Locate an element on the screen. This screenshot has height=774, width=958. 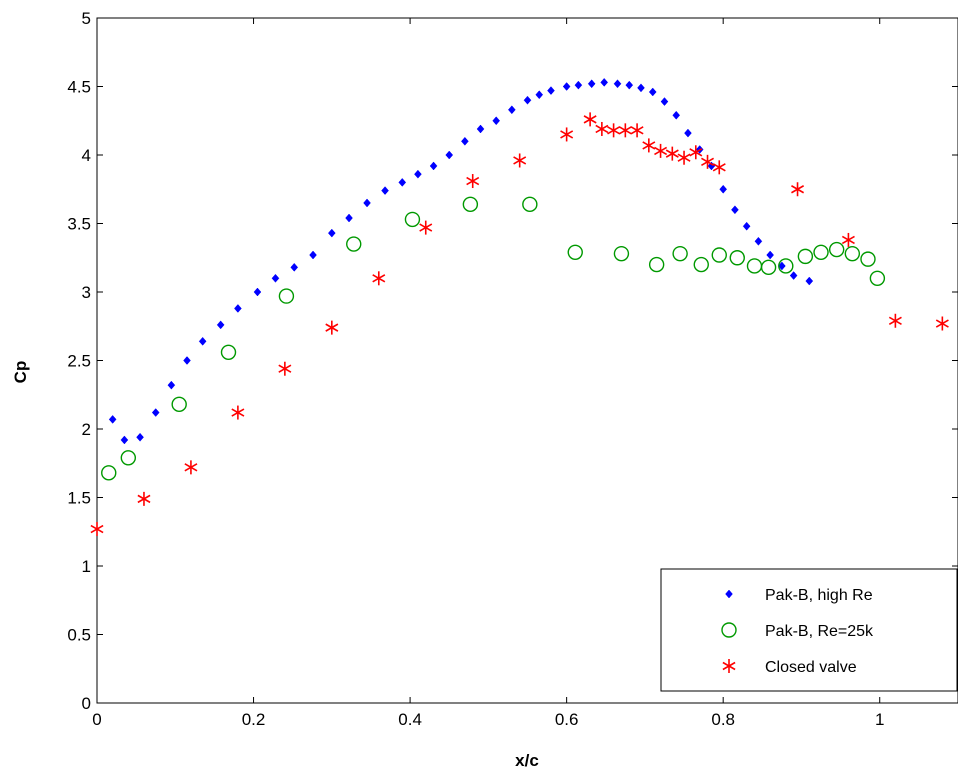
x-tick-label: 0.6 is located at coordinates (567, 719).